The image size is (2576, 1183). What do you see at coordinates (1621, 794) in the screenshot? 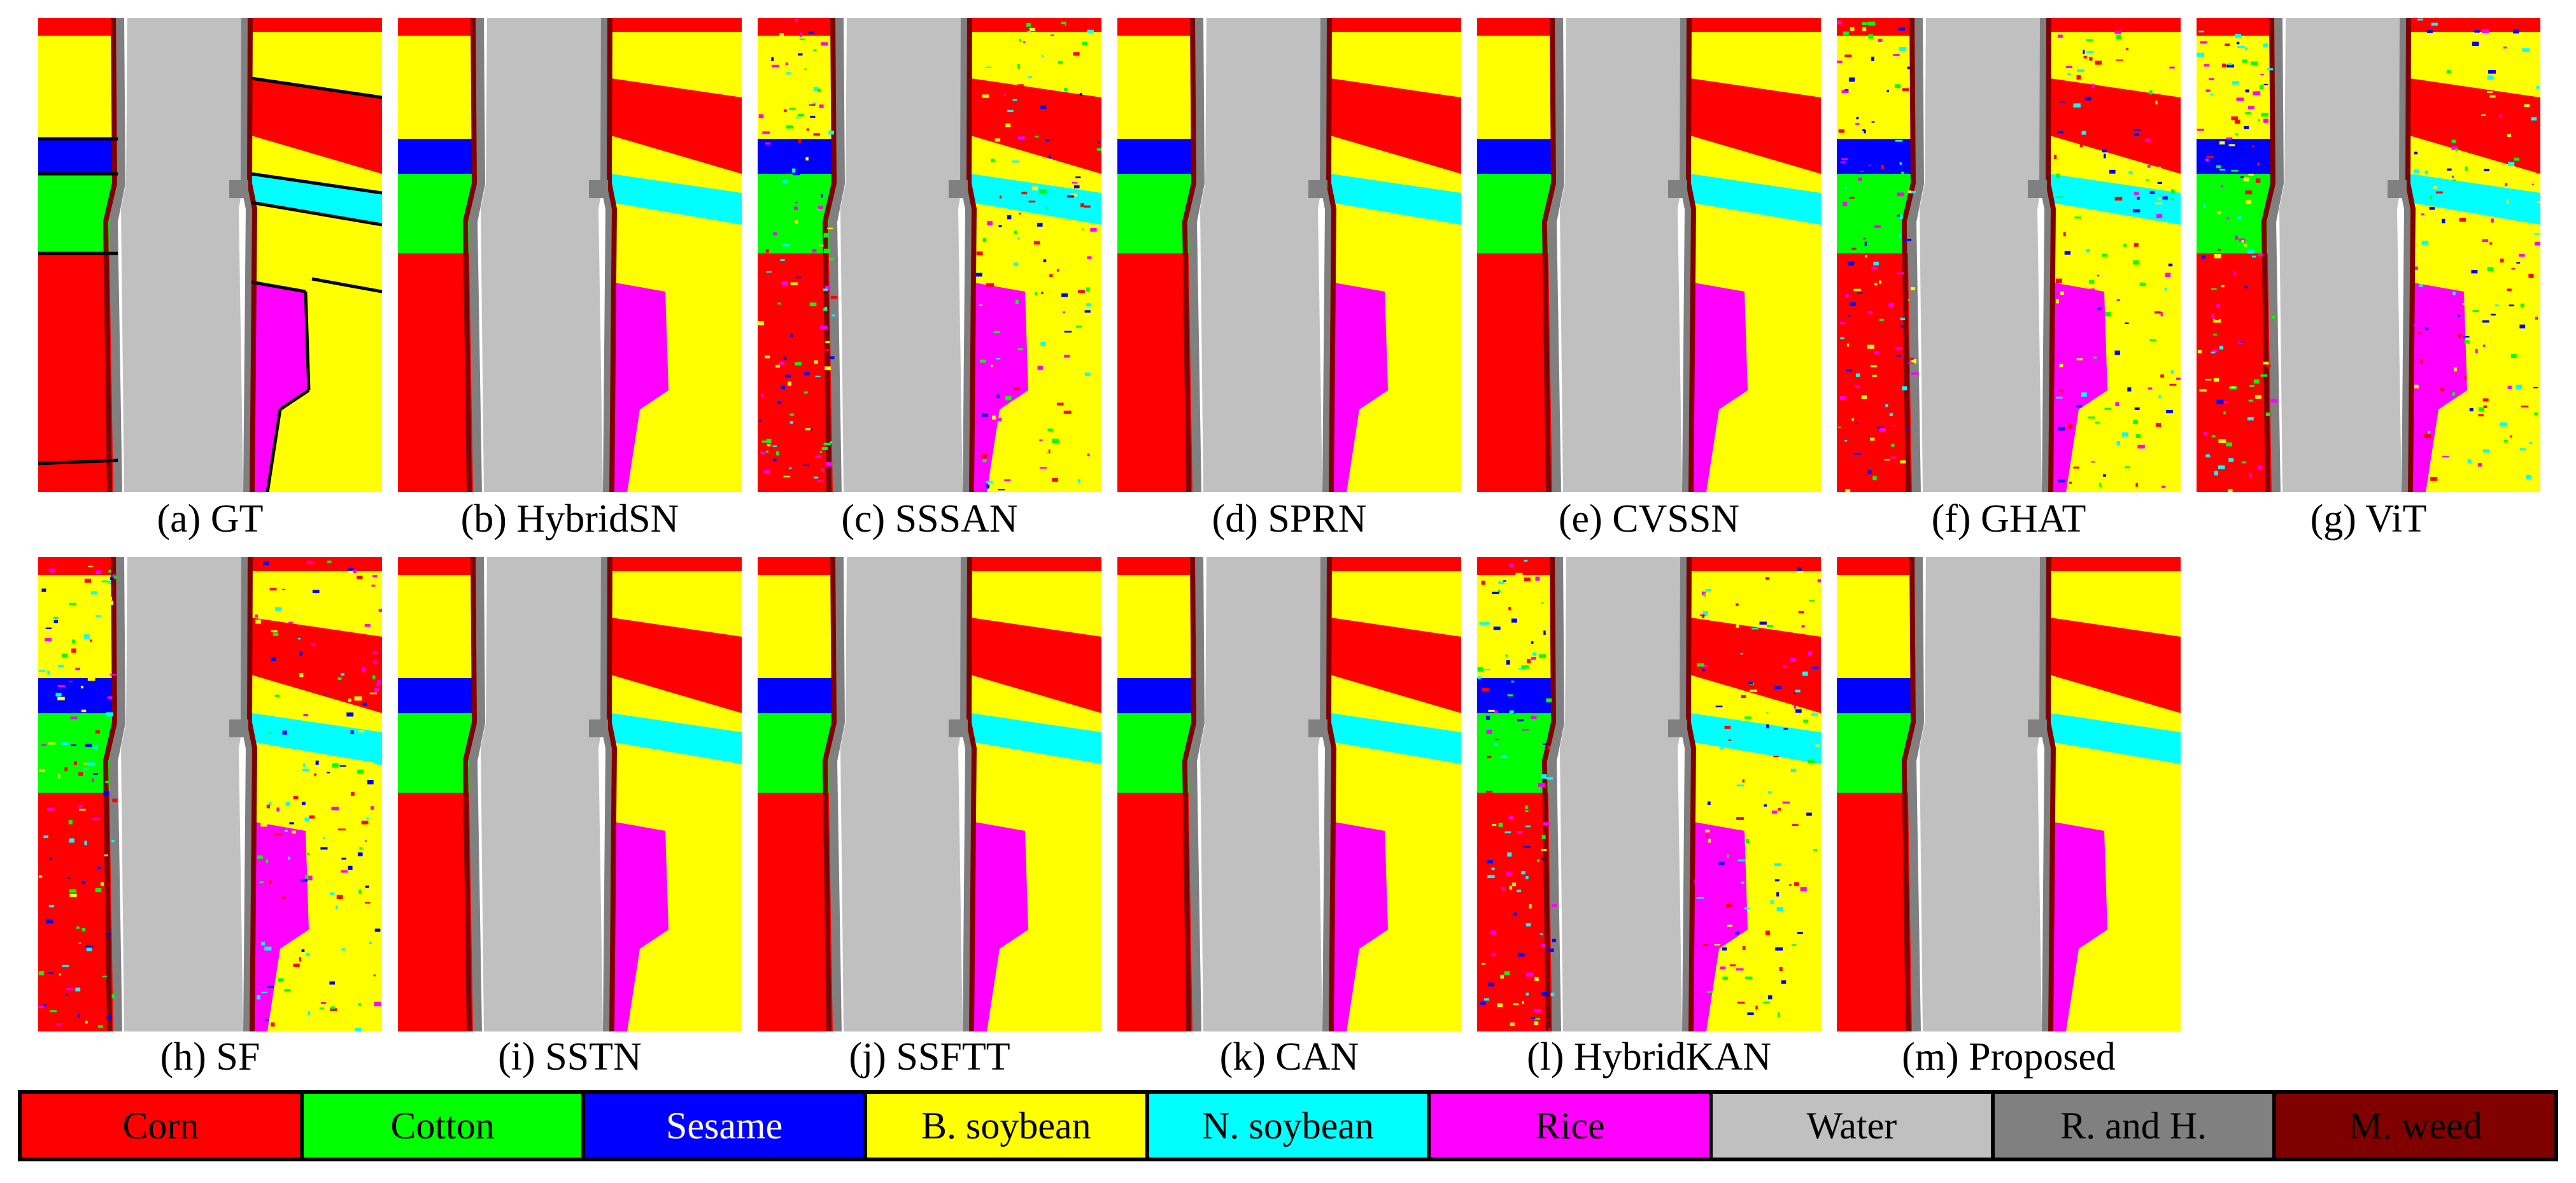
I see `river-water` at bounding box center [1621, 794].